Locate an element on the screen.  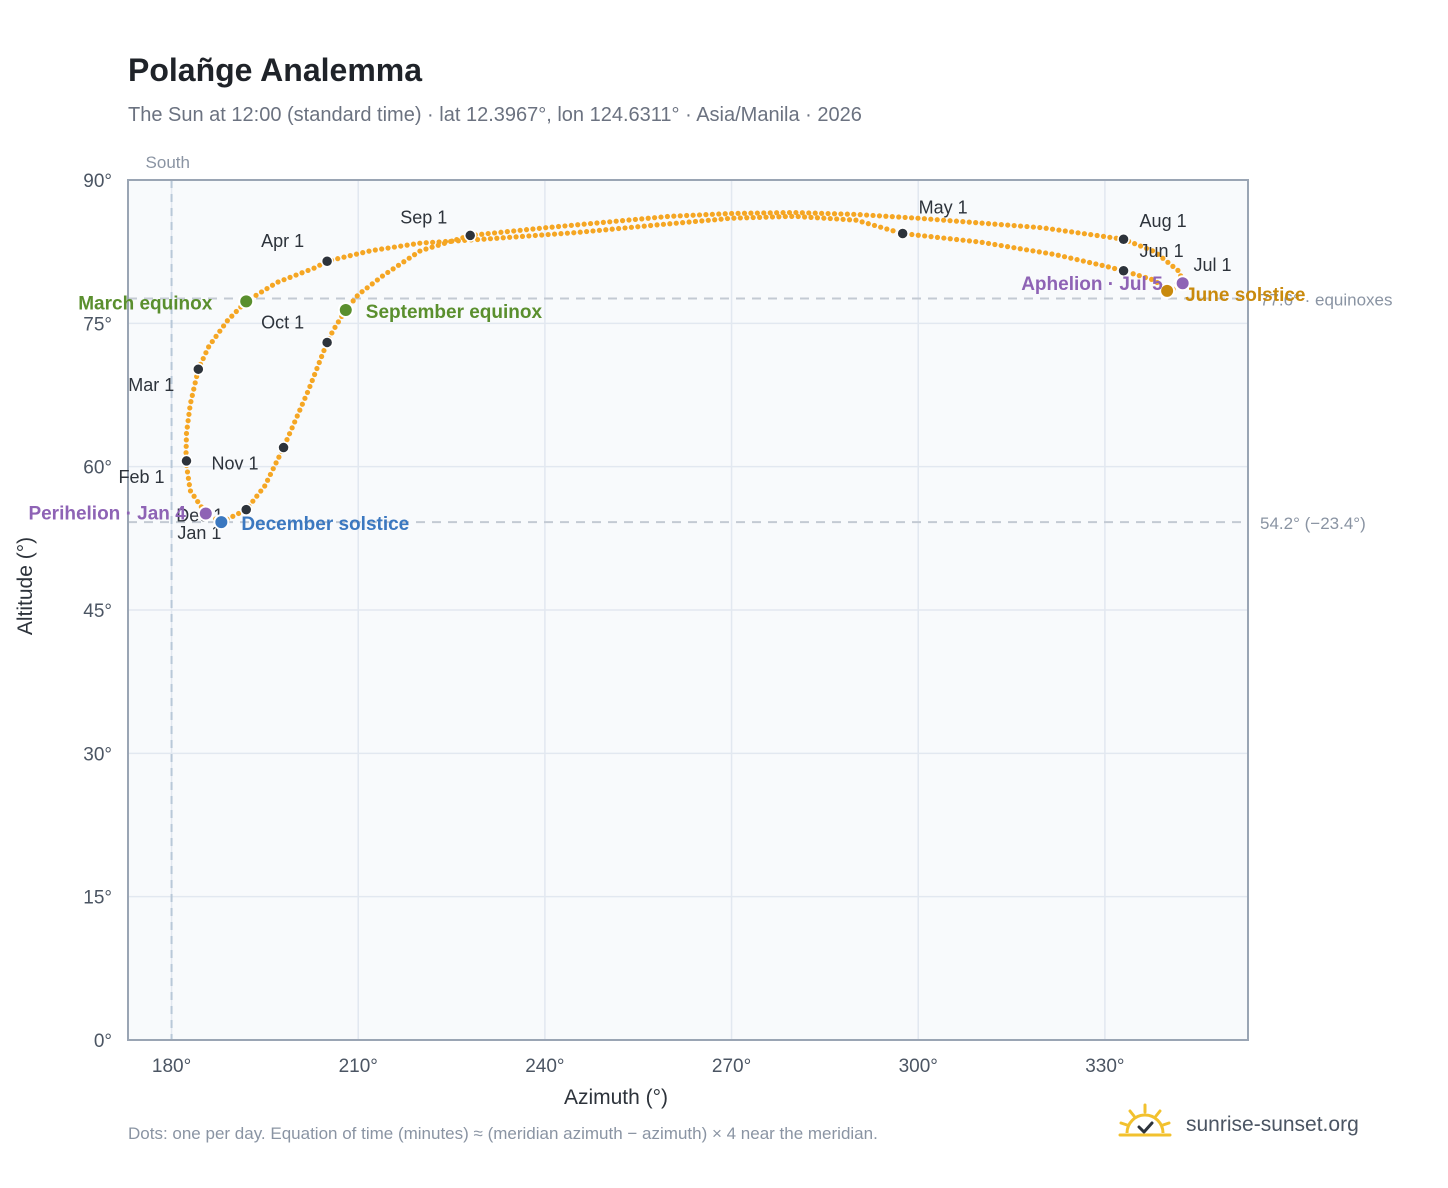
month-marker-label: Feb 1 is located at coordinates (141, 477).